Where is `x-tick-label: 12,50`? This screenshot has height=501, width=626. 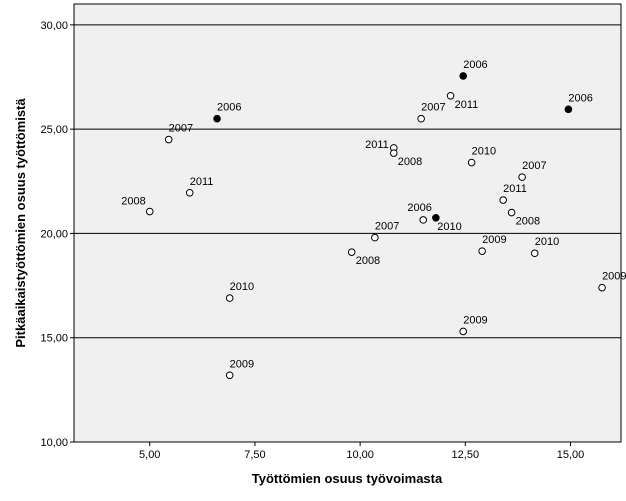
x-tick-label: 12,50 is located at coordinates (466, 455).